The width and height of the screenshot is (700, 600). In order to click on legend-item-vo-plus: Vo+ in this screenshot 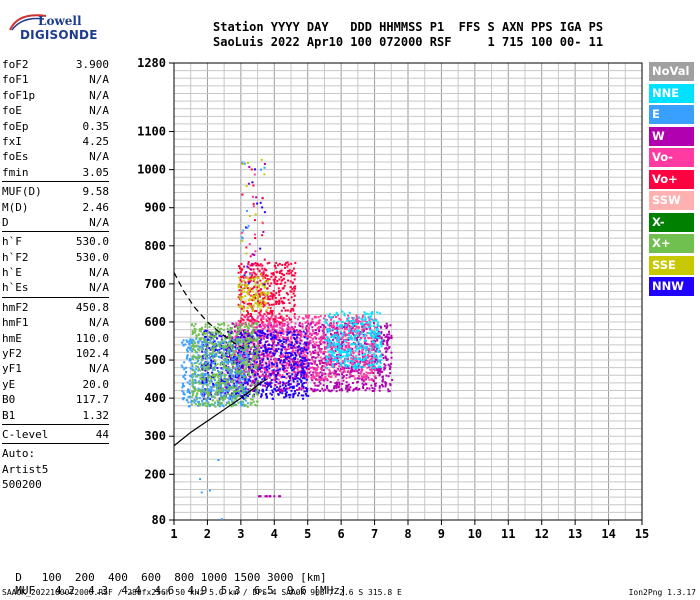, I will do `click(671, 179)`.